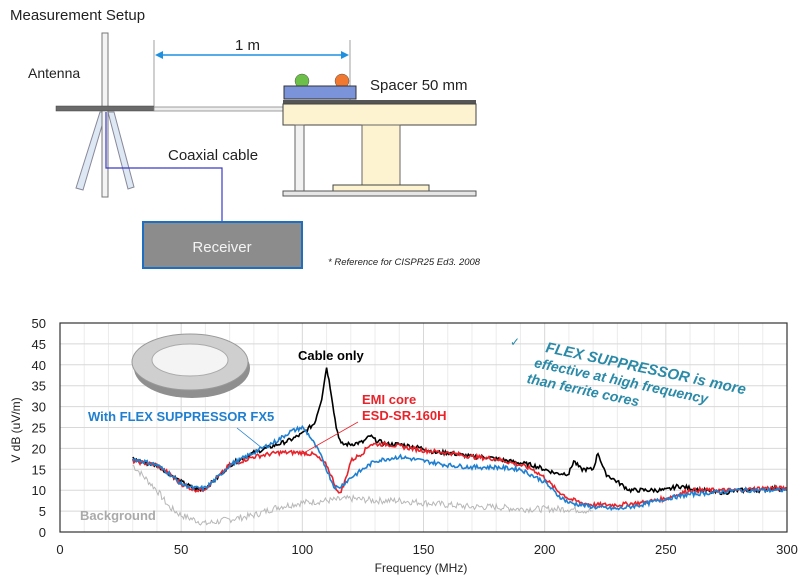  Describe the element at coordinates (105, 108) in the screenshot. I see `antenna-element` at that location.